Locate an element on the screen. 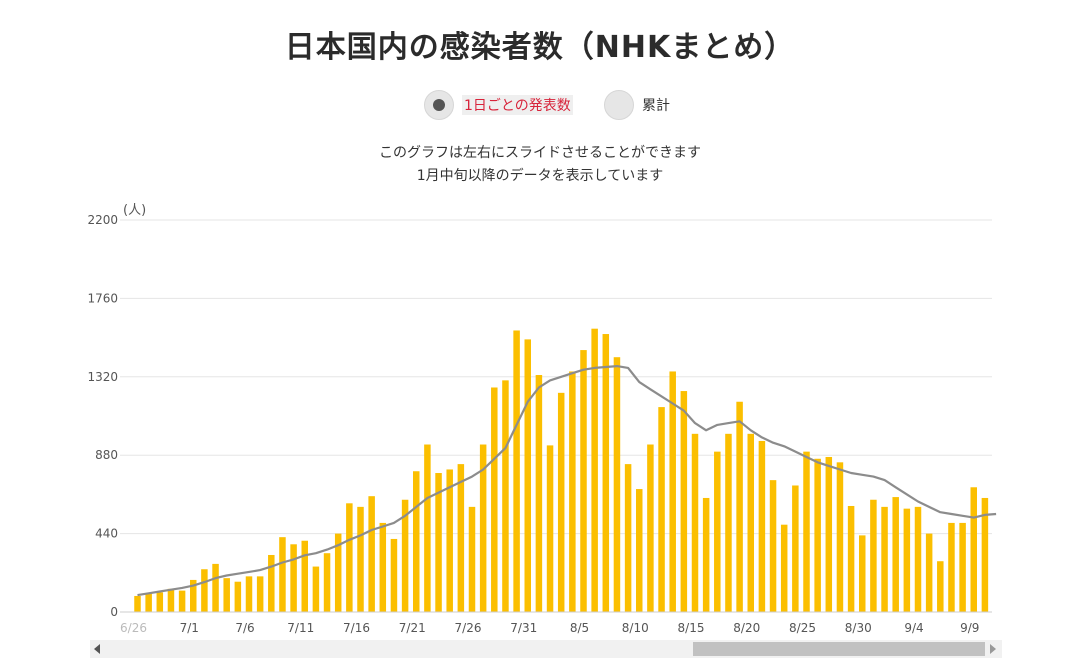 This screenshot has height=672, width=1080. scroll-thumb is located at coordinates (839, 649).